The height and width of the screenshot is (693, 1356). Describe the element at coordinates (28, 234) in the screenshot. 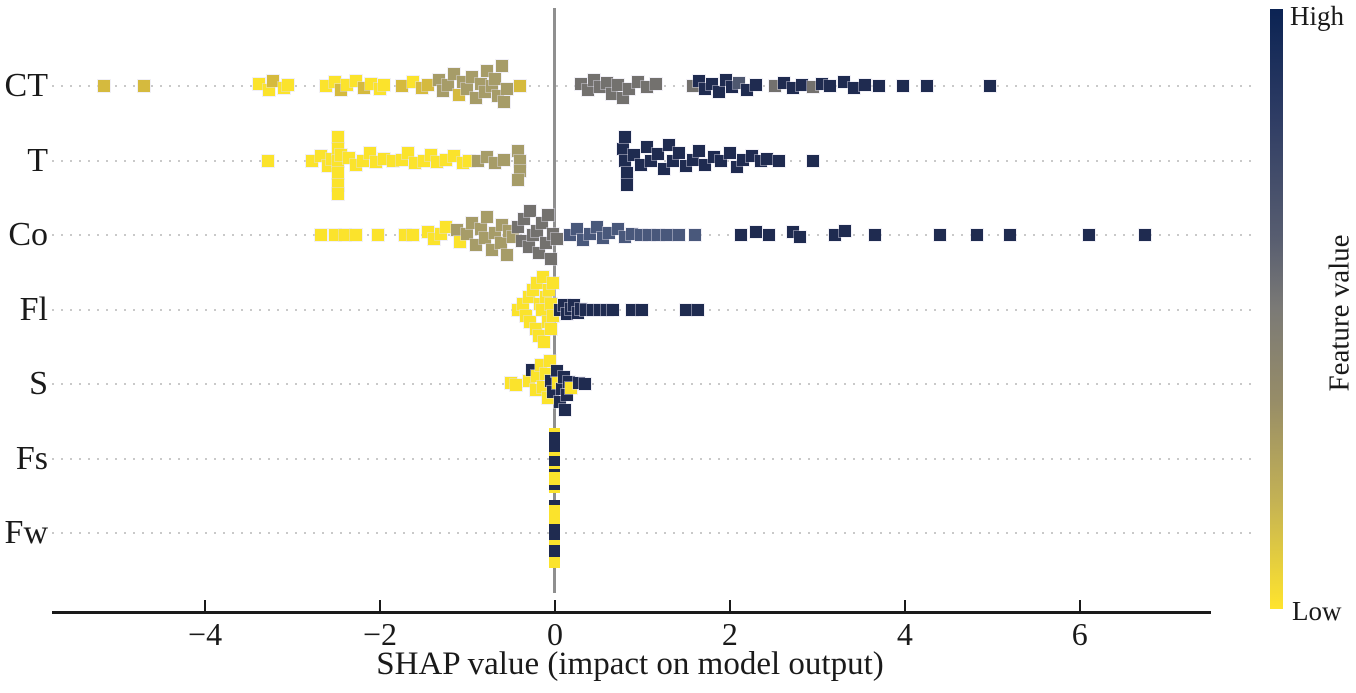

I see `y-axis-label: Co` at that location.